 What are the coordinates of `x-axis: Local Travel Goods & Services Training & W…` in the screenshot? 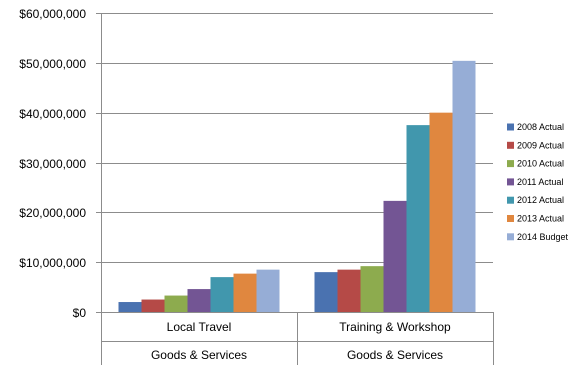 It's located at (297, 338).